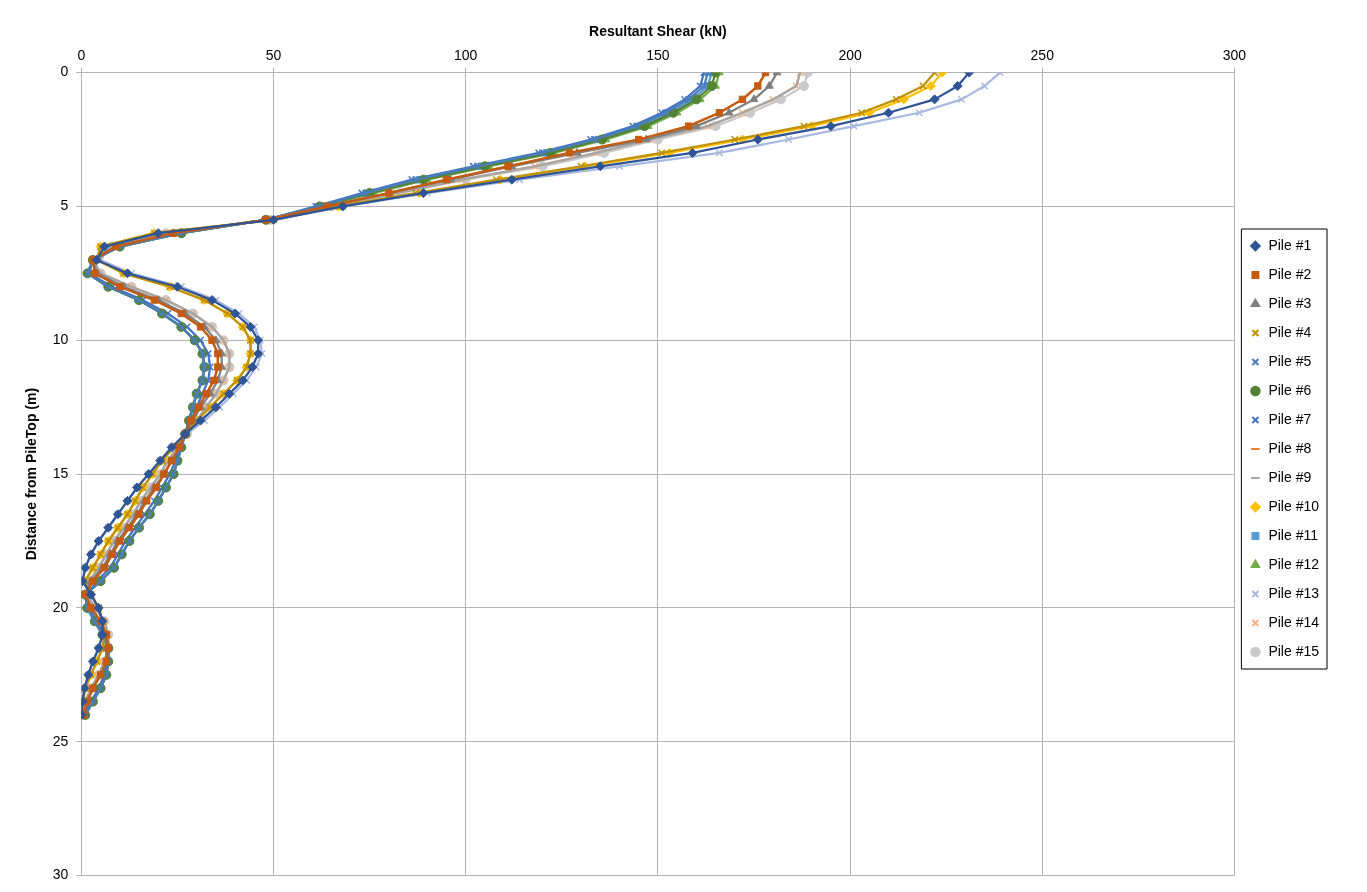 The image size is (1367, 892). What do you see at coordinates (60, 606) in the screenshot?
I see `y-tick-label: 20` at bounding box center [60, 606].